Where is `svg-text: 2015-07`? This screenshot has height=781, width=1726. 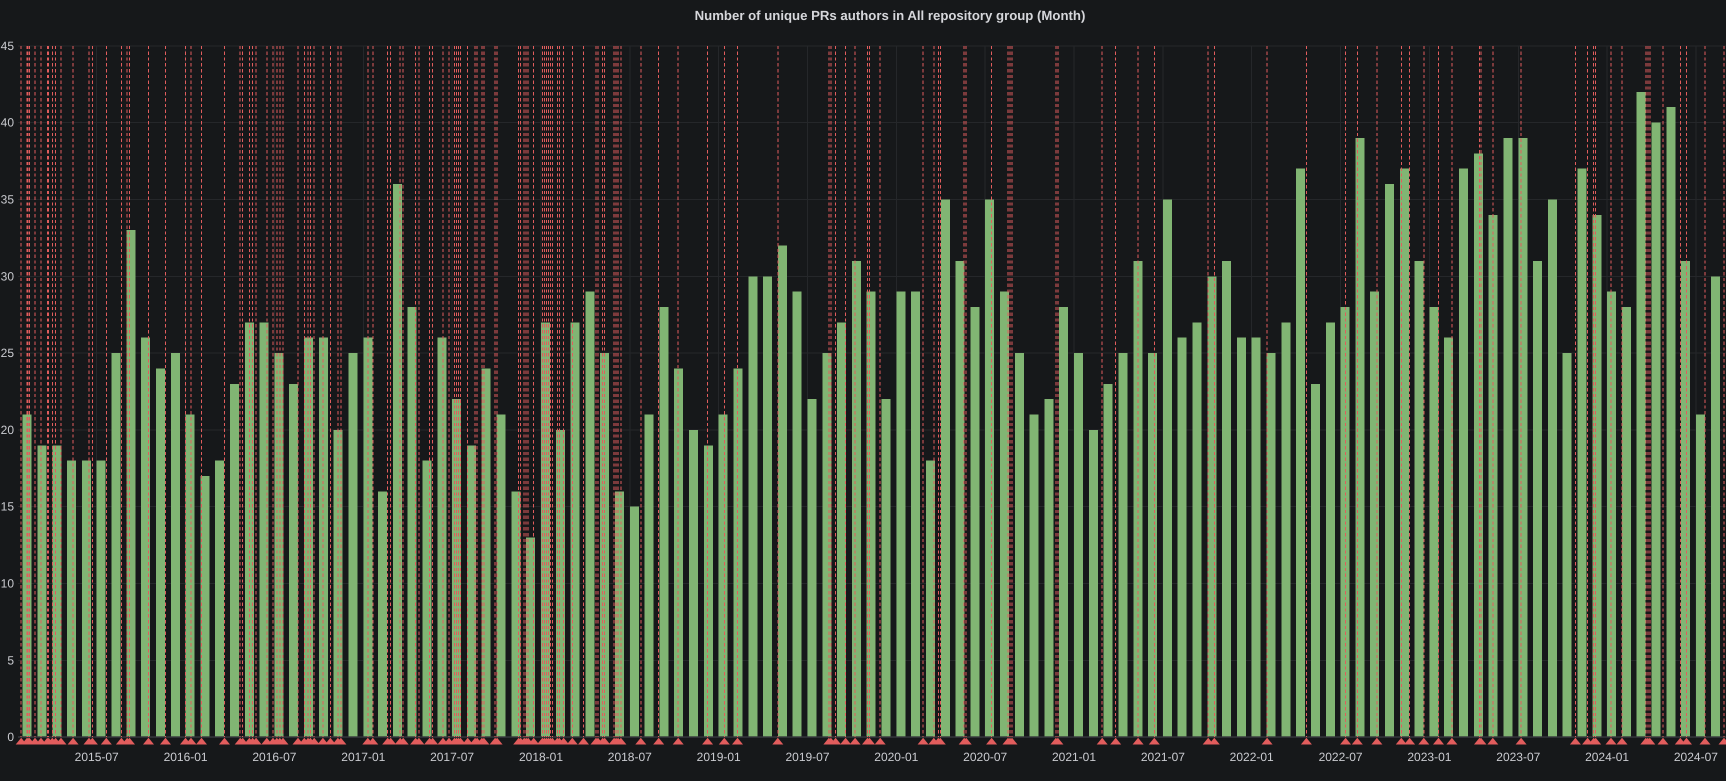
svg-text: 2015-07 is located at coordinates (97, 757).